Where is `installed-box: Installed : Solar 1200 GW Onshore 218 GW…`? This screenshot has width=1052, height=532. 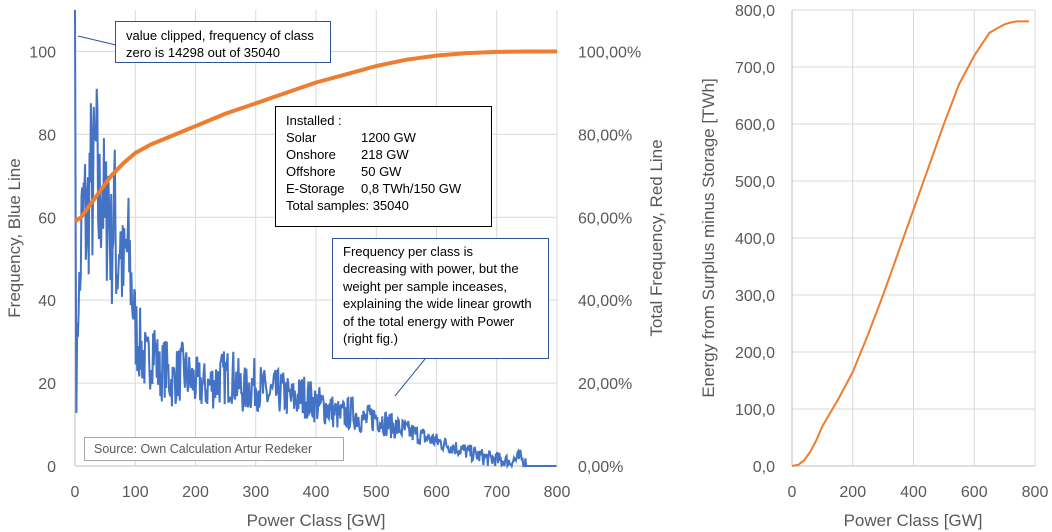
installed-box: Installed : Solar 1200 GW Onshore 218 GW… is located at coordinates (383, 166).